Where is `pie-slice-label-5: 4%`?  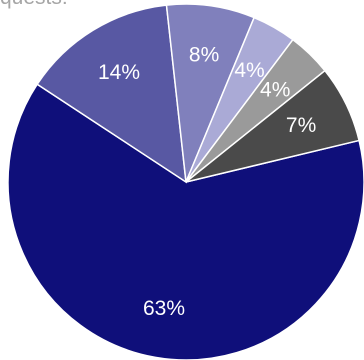
pie-slice-label-5: 4% is located at coordinates (275, 90).